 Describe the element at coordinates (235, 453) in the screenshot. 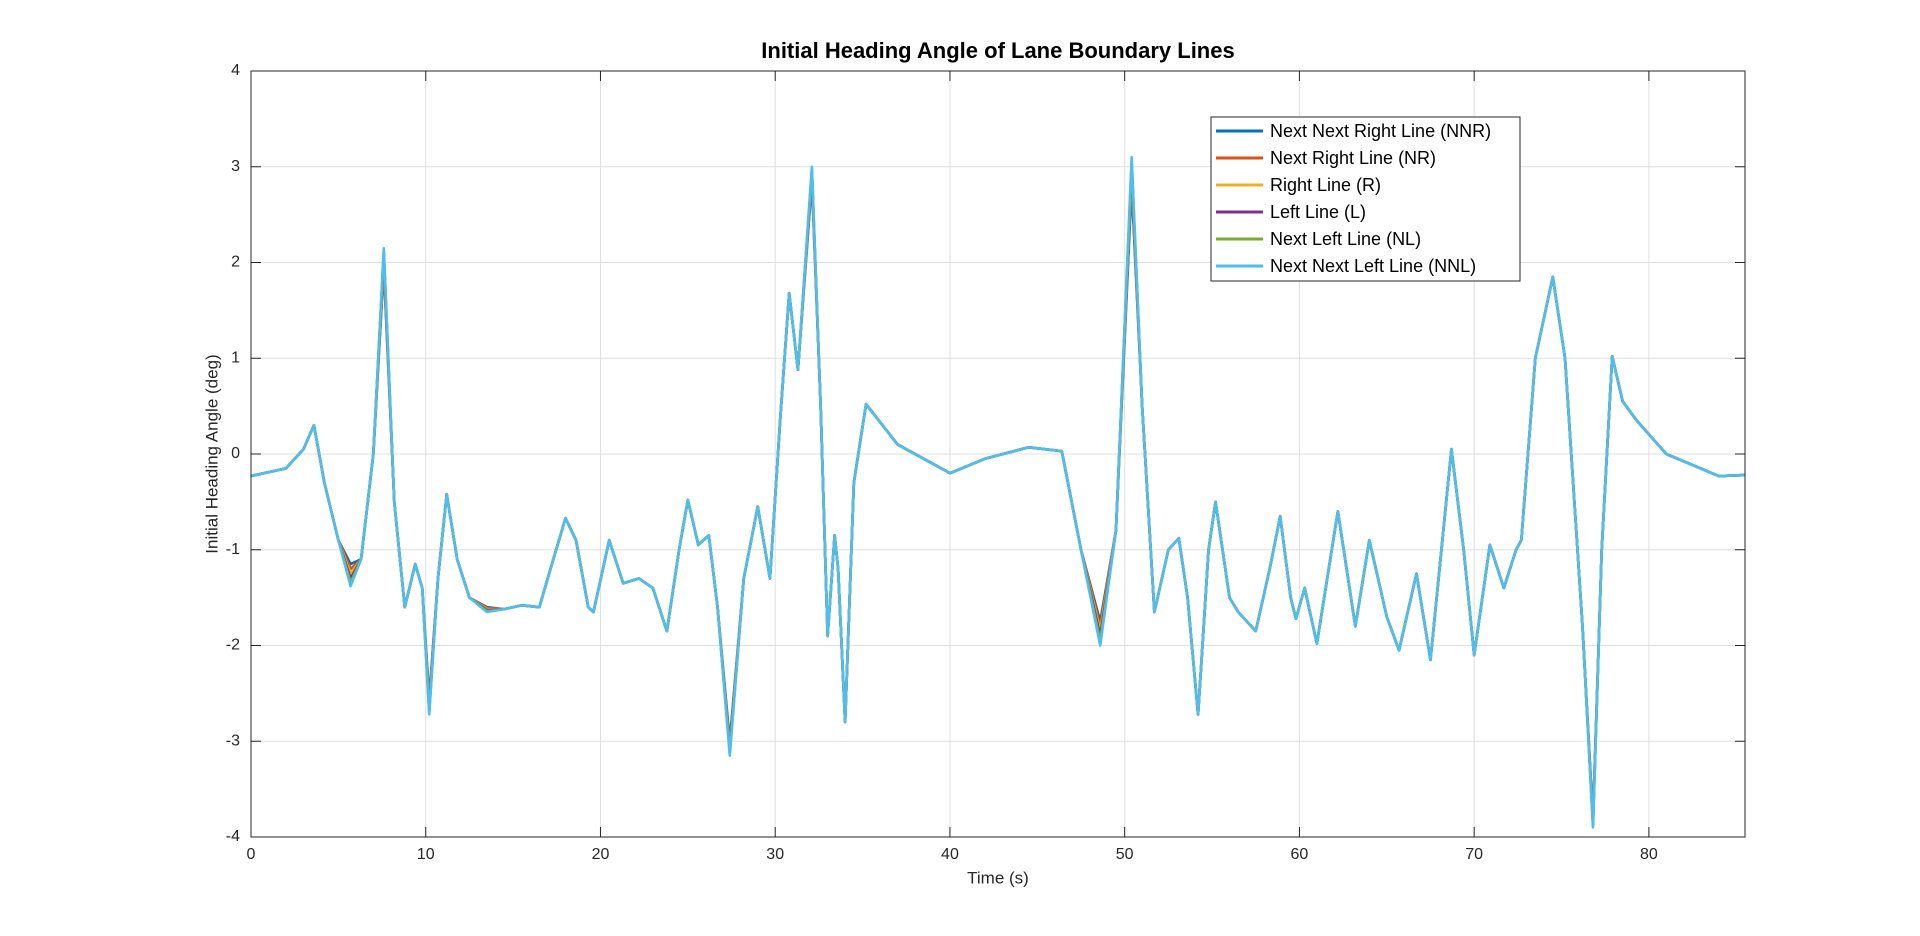

I see `y-tick-label: 0` at that location.